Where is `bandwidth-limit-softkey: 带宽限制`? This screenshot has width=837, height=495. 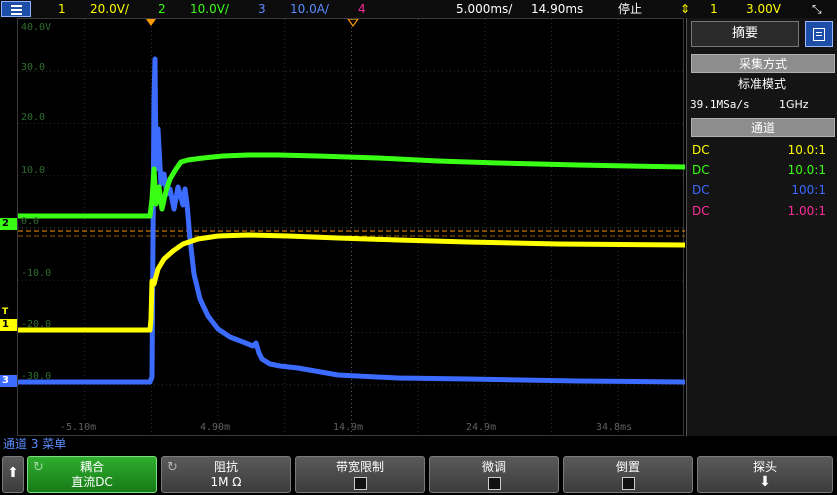
bandwidth-limit-softkey: 带宽限制 is located at coordinates (360, 474).